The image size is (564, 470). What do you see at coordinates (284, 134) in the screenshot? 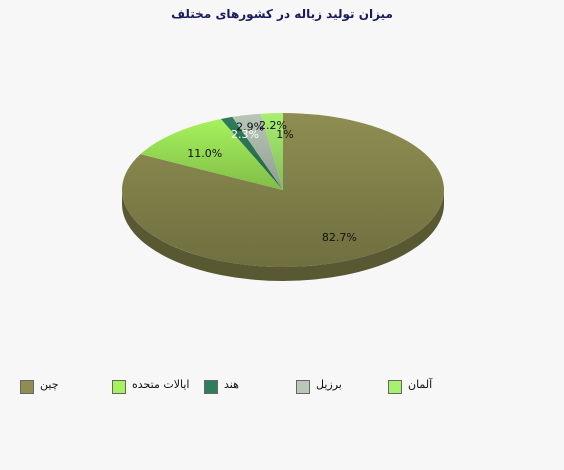
I see `extra-label-1: 1%` at bounding box center [284, 134].